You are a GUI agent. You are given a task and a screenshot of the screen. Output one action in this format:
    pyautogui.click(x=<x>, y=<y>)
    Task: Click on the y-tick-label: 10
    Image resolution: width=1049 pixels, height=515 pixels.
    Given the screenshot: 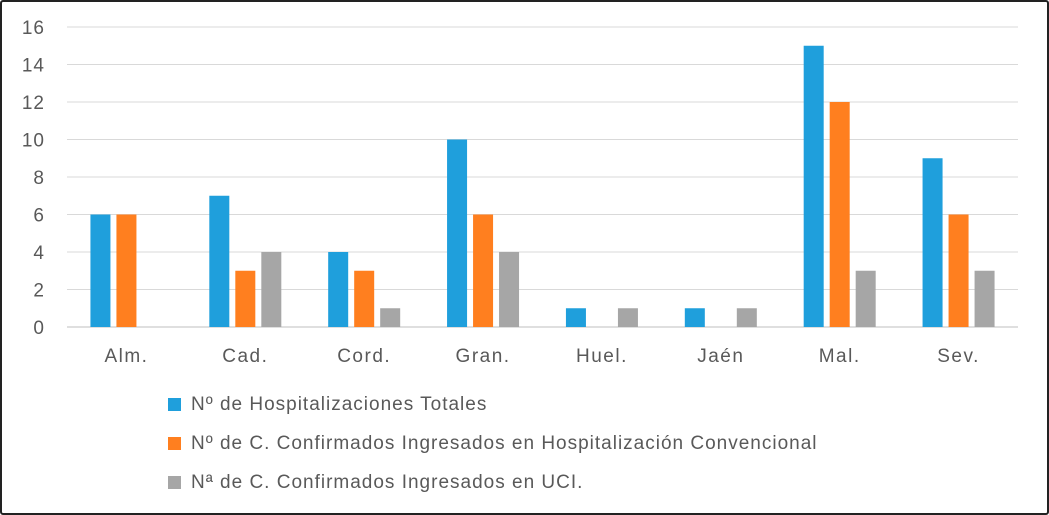 What is the action you would take?
    pyautogui.click(x=33, y=141)
    